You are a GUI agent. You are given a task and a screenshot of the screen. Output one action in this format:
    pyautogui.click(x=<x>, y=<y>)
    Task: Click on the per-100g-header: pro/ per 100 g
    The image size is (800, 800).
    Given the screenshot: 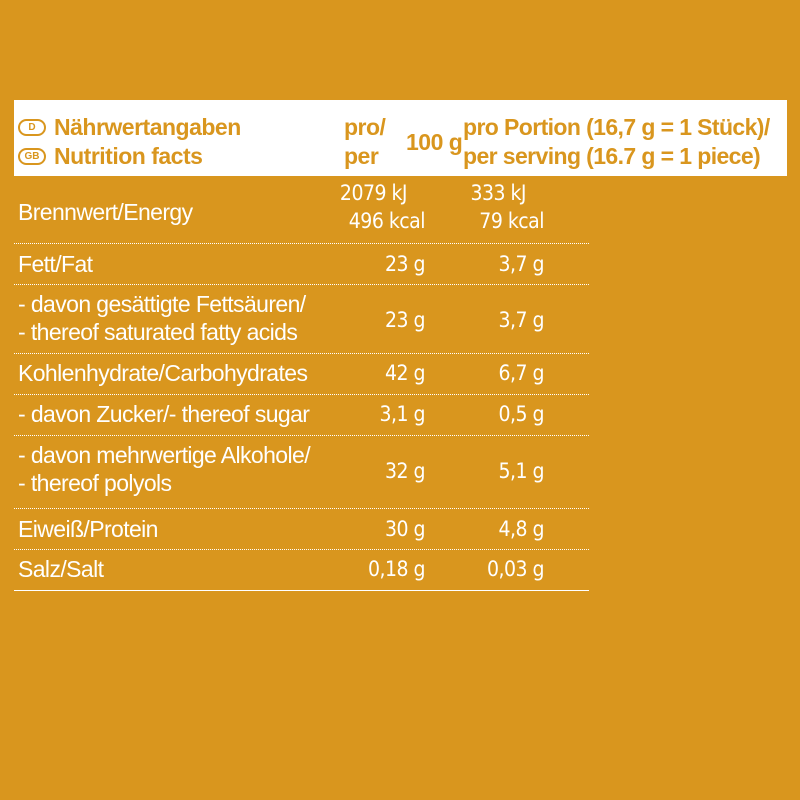 What is the action you would take?
    pyautogui.click(x=403, y=142)
    